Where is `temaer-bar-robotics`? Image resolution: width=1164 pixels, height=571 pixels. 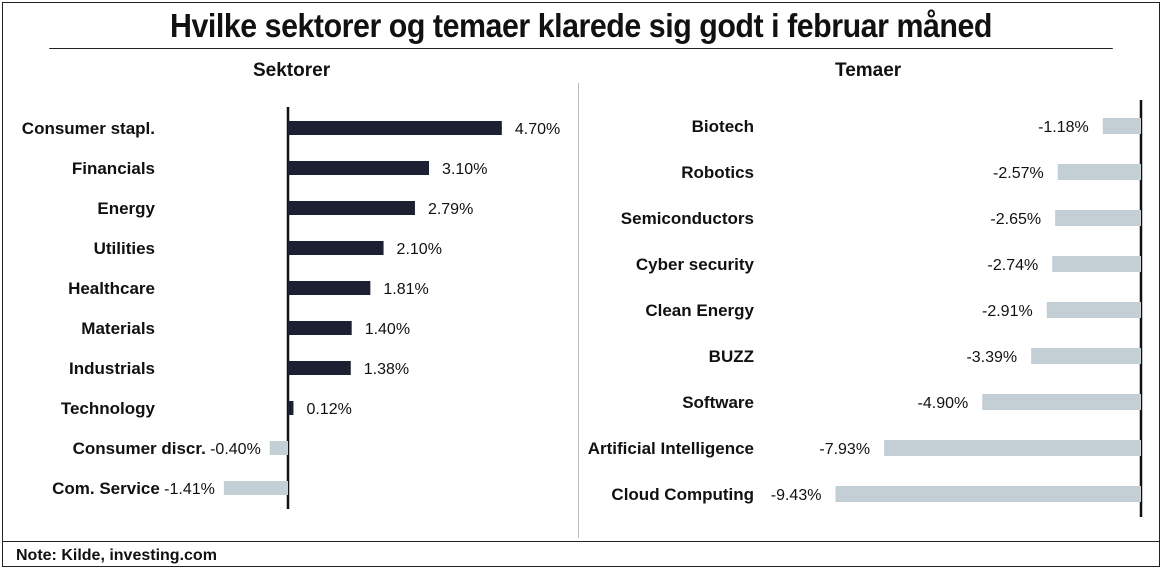 temaer-bar-robotics is located at coordinates (1099, 172).